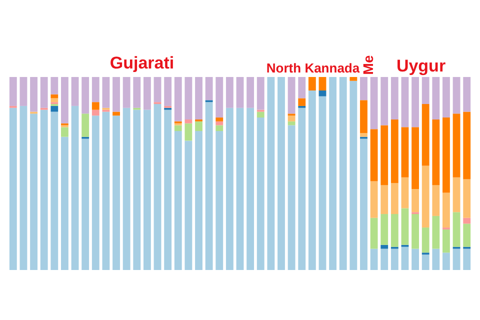 The height and width of the screenshot is (320, 480). I want to click on text: Uygur, so click(421, 66).